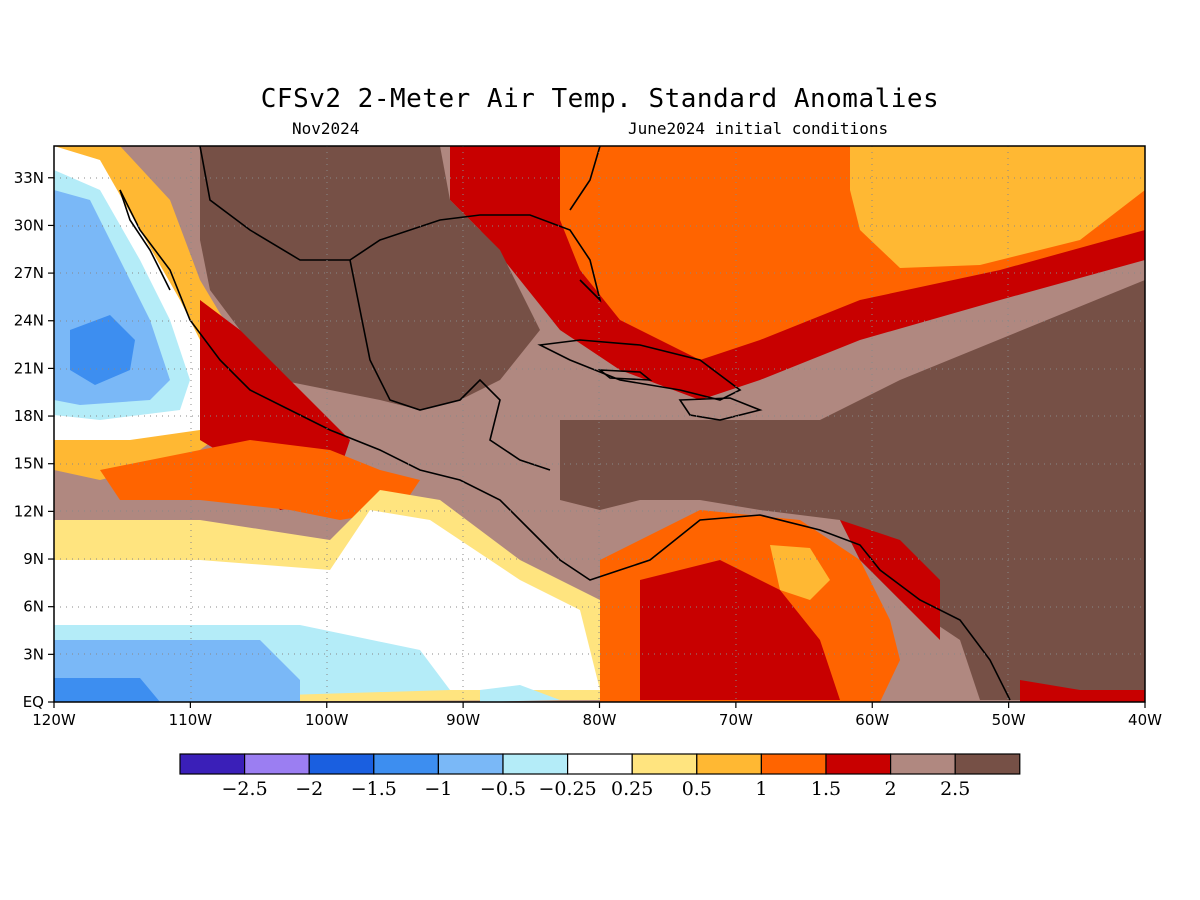 This screenshot has height=900, width=1200. Describe the element at coordinates (33, 607) in the screenshot. I see `y-tick-label: 6N` at that location.